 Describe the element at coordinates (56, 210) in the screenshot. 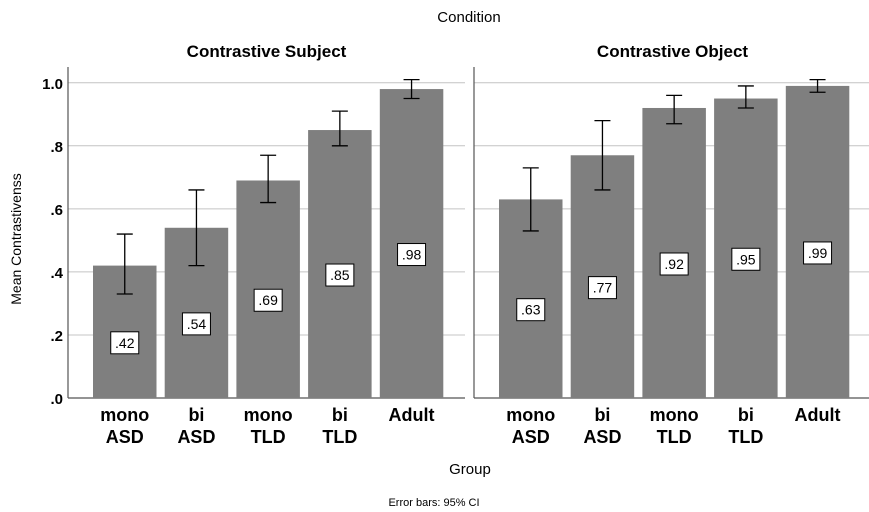

I see `y-tick-label: .6` at that location.